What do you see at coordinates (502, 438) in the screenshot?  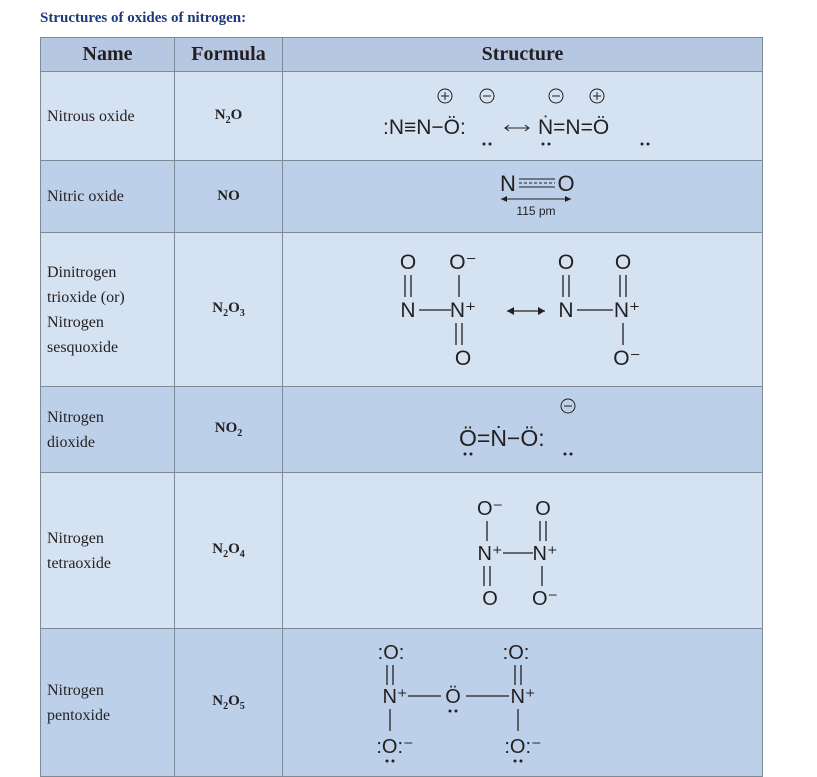 I see `svg-text: Ö=Ṅ−Ö:` at bounding box center [502, 438].